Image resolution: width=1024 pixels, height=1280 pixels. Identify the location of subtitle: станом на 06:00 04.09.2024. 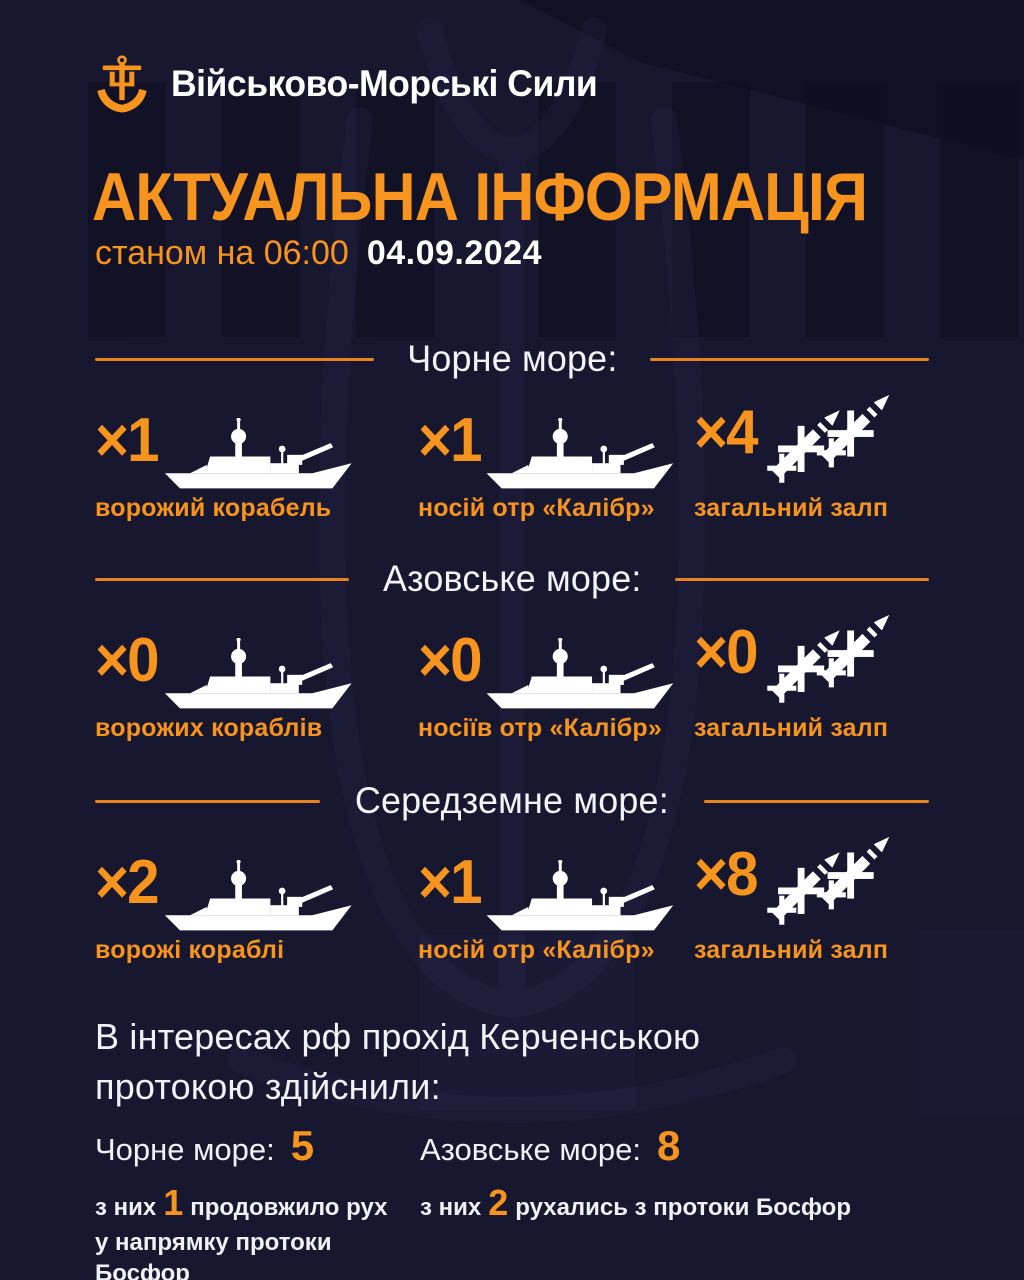
(318, 253).